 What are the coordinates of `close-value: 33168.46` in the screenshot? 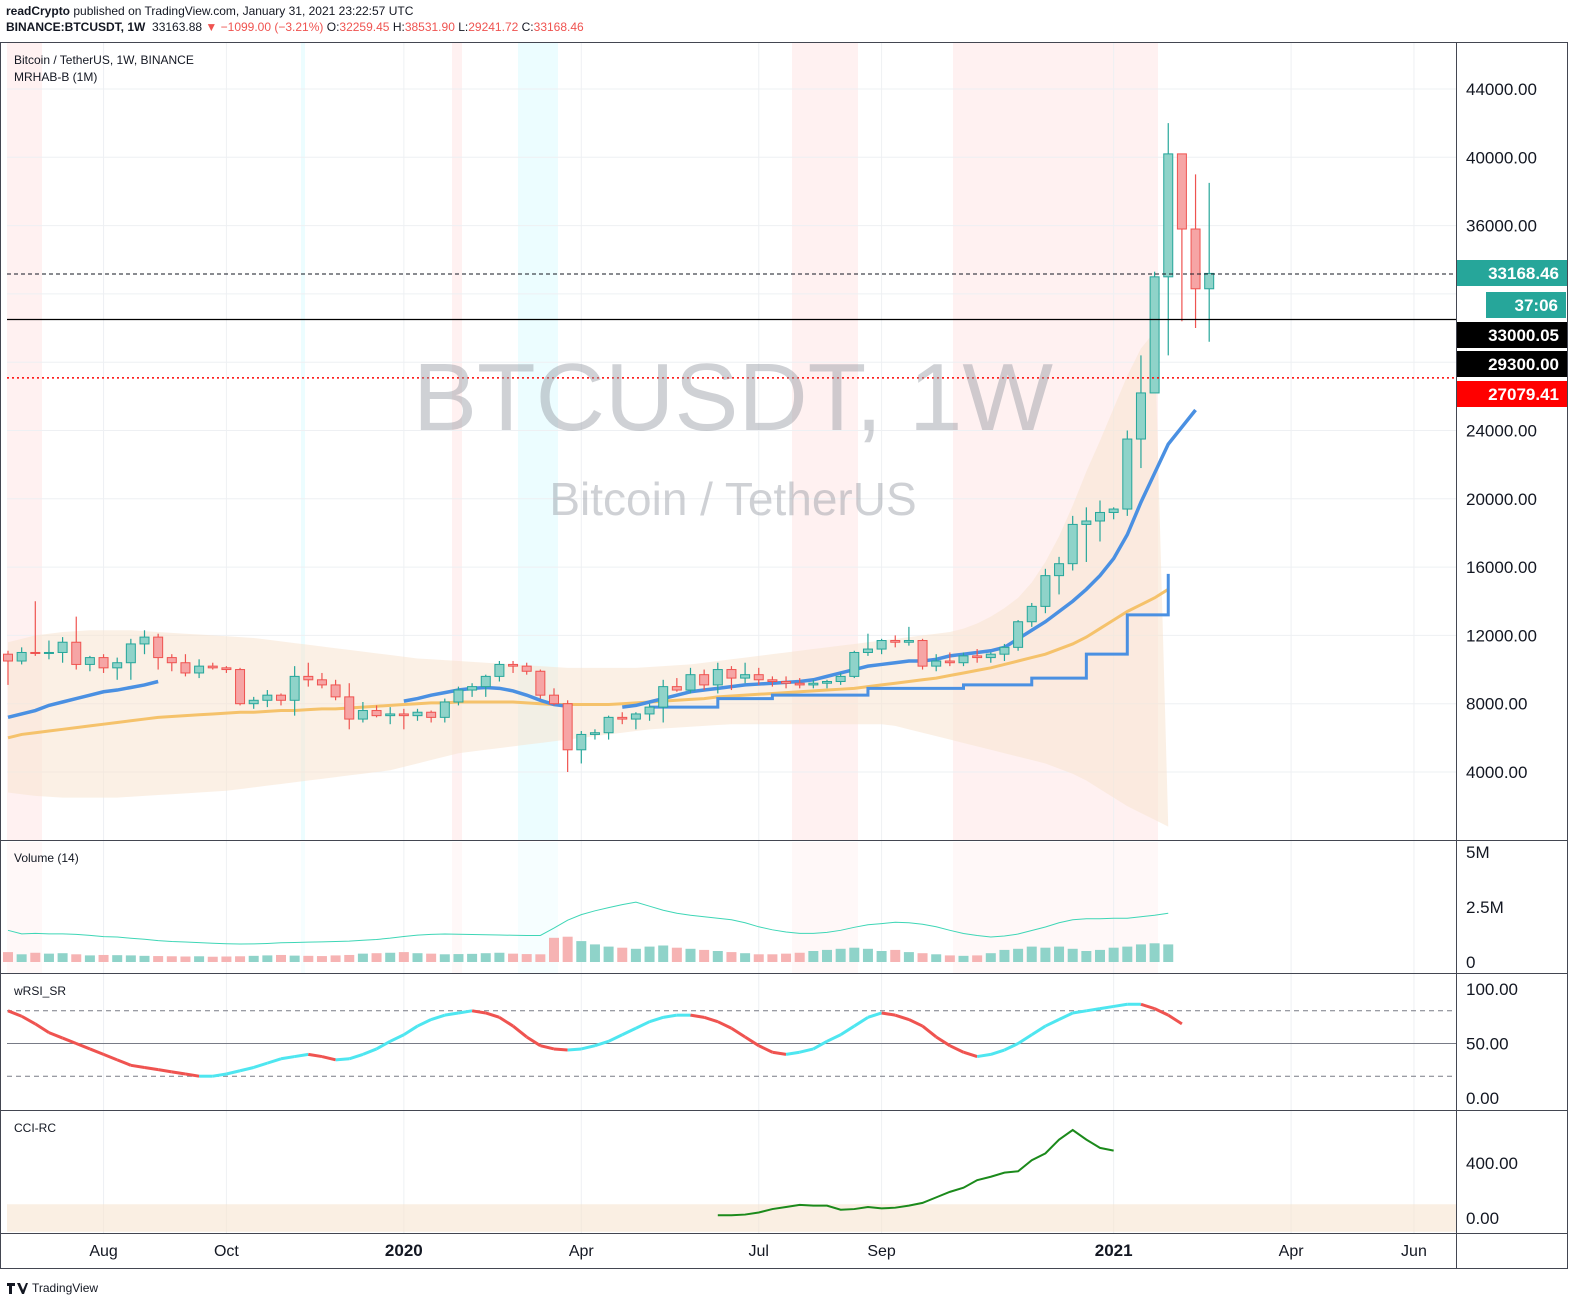 It's located at (558, 27).